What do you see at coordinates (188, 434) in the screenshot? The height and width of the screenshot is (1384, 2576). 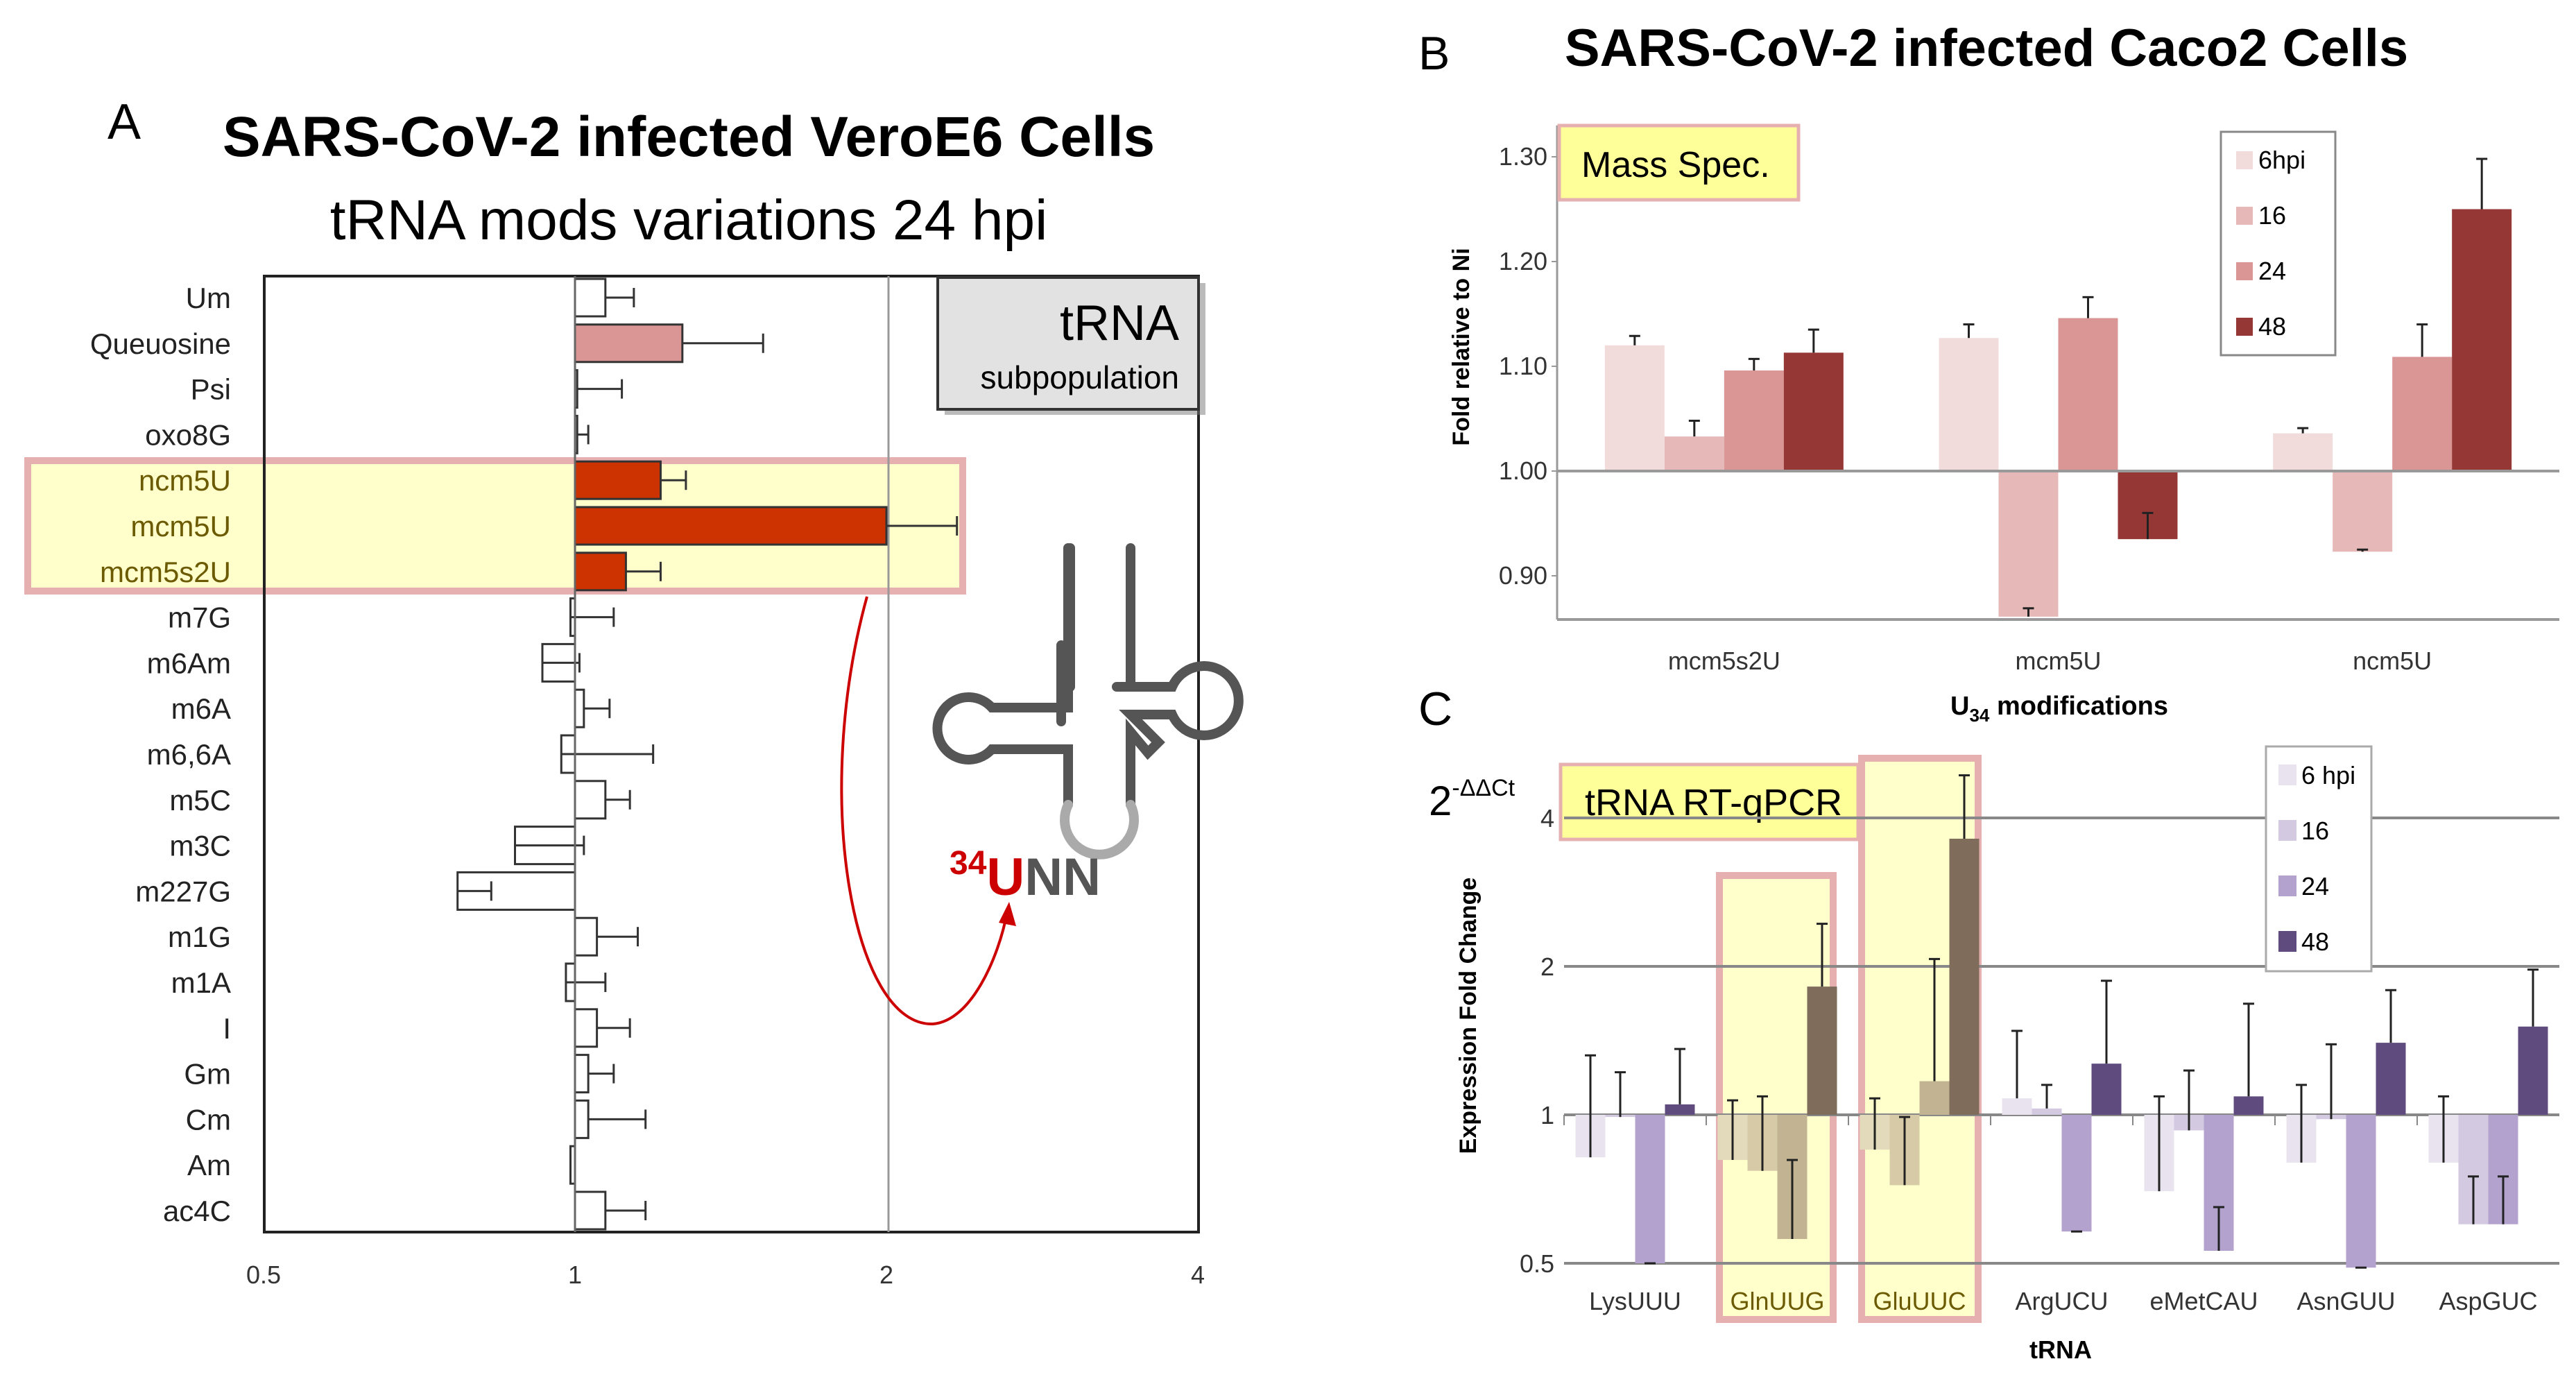 I see `row-label-oxo8G: oxo8G` at bounding box center [188, 434].